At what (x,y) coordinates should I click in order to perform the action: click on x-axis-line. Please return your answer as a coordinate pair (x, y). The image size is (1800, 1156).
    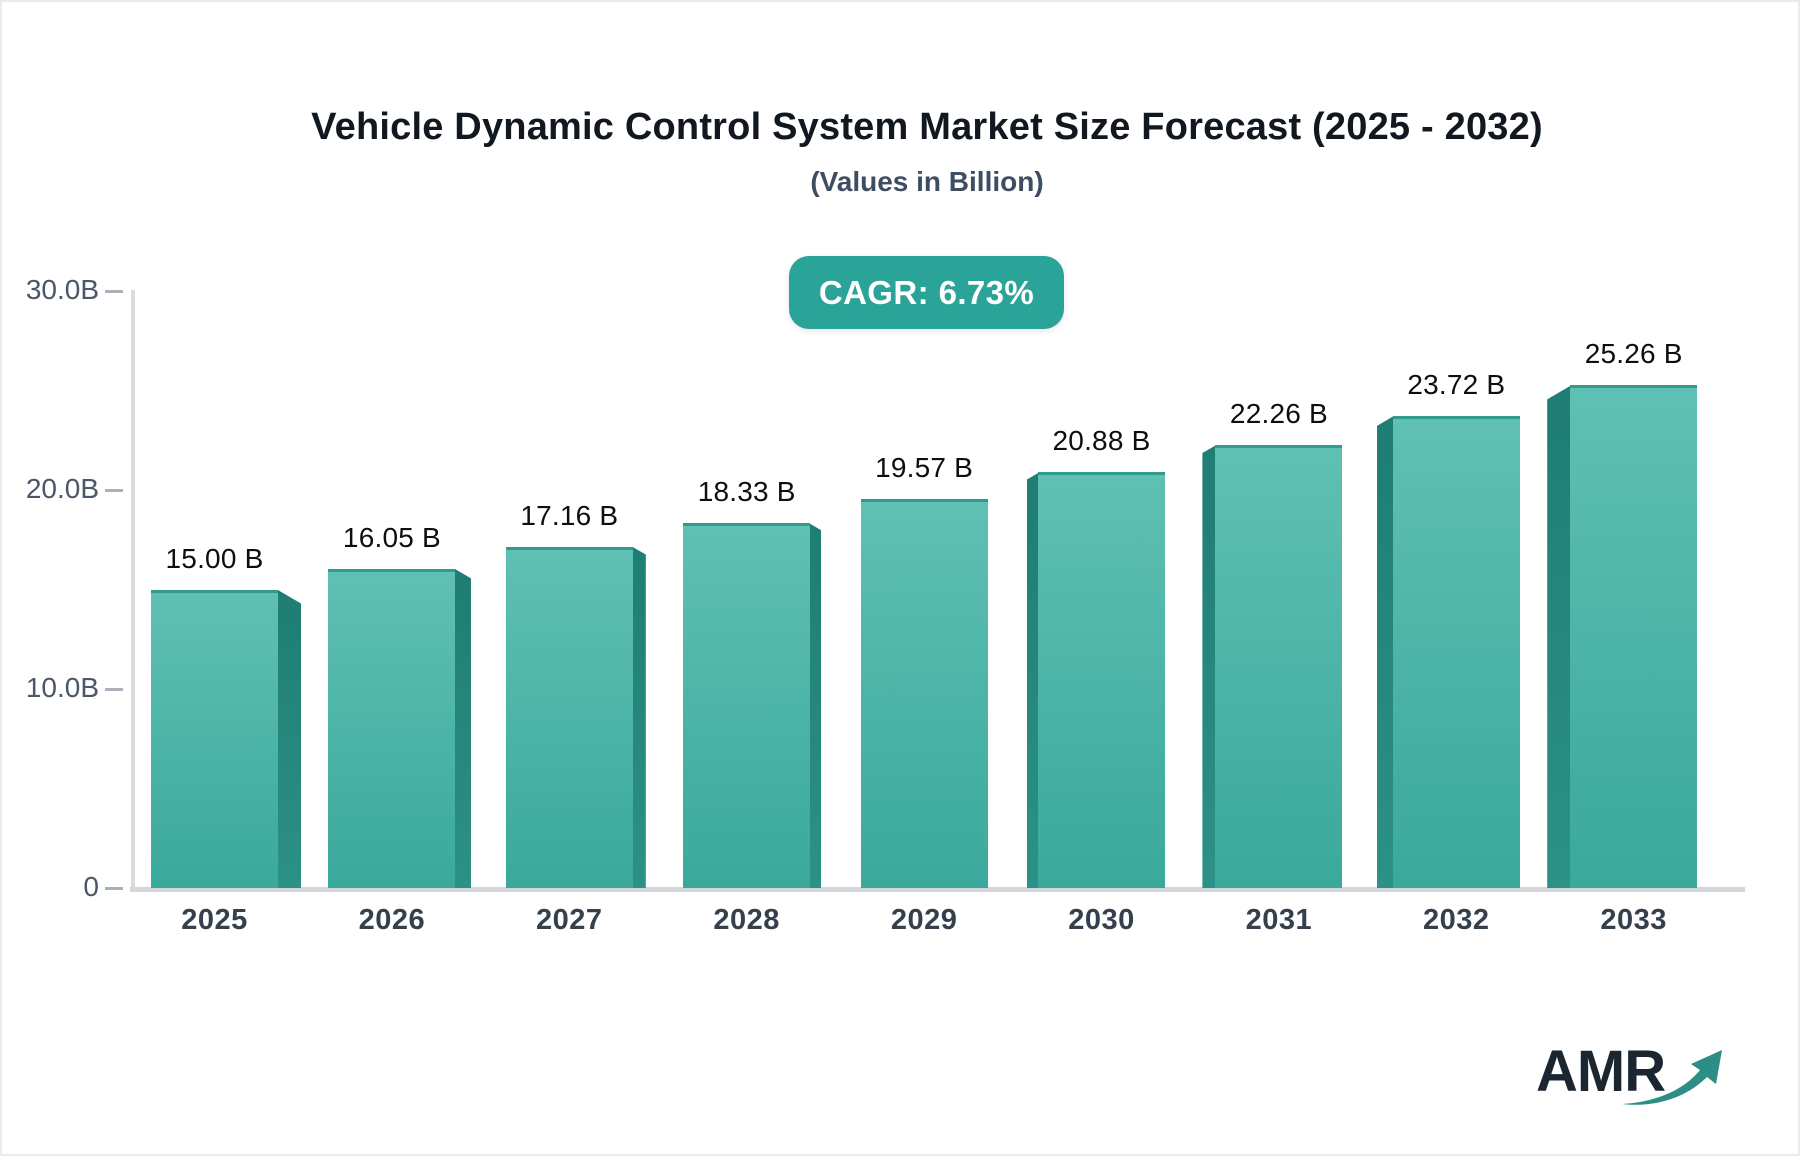
    Looking at the image, I should click on (937, 889).